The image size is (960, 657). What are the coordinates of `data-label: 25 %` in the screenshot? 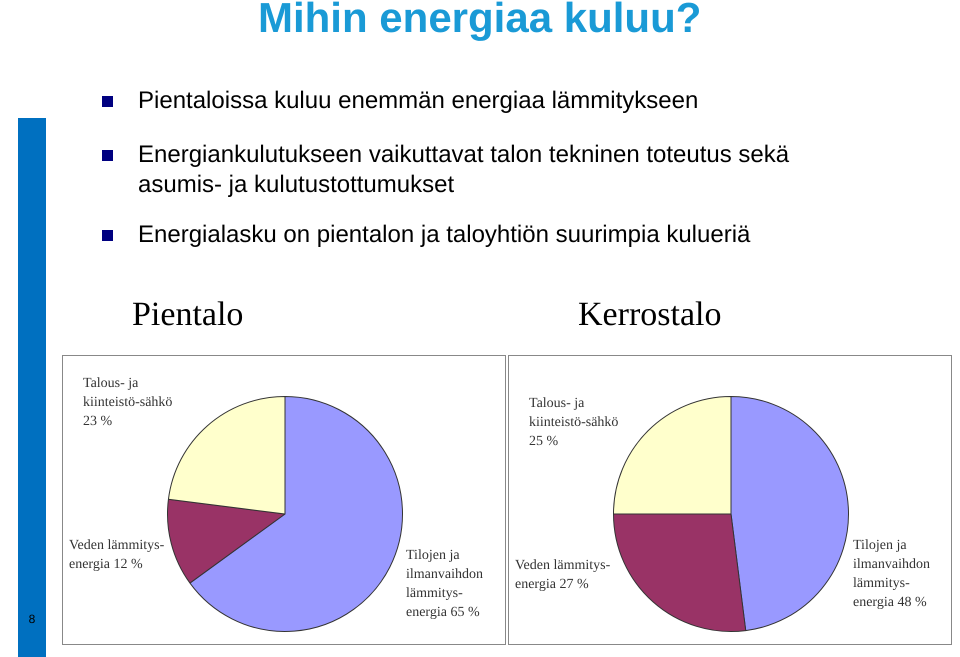 It's located at (543, 441).